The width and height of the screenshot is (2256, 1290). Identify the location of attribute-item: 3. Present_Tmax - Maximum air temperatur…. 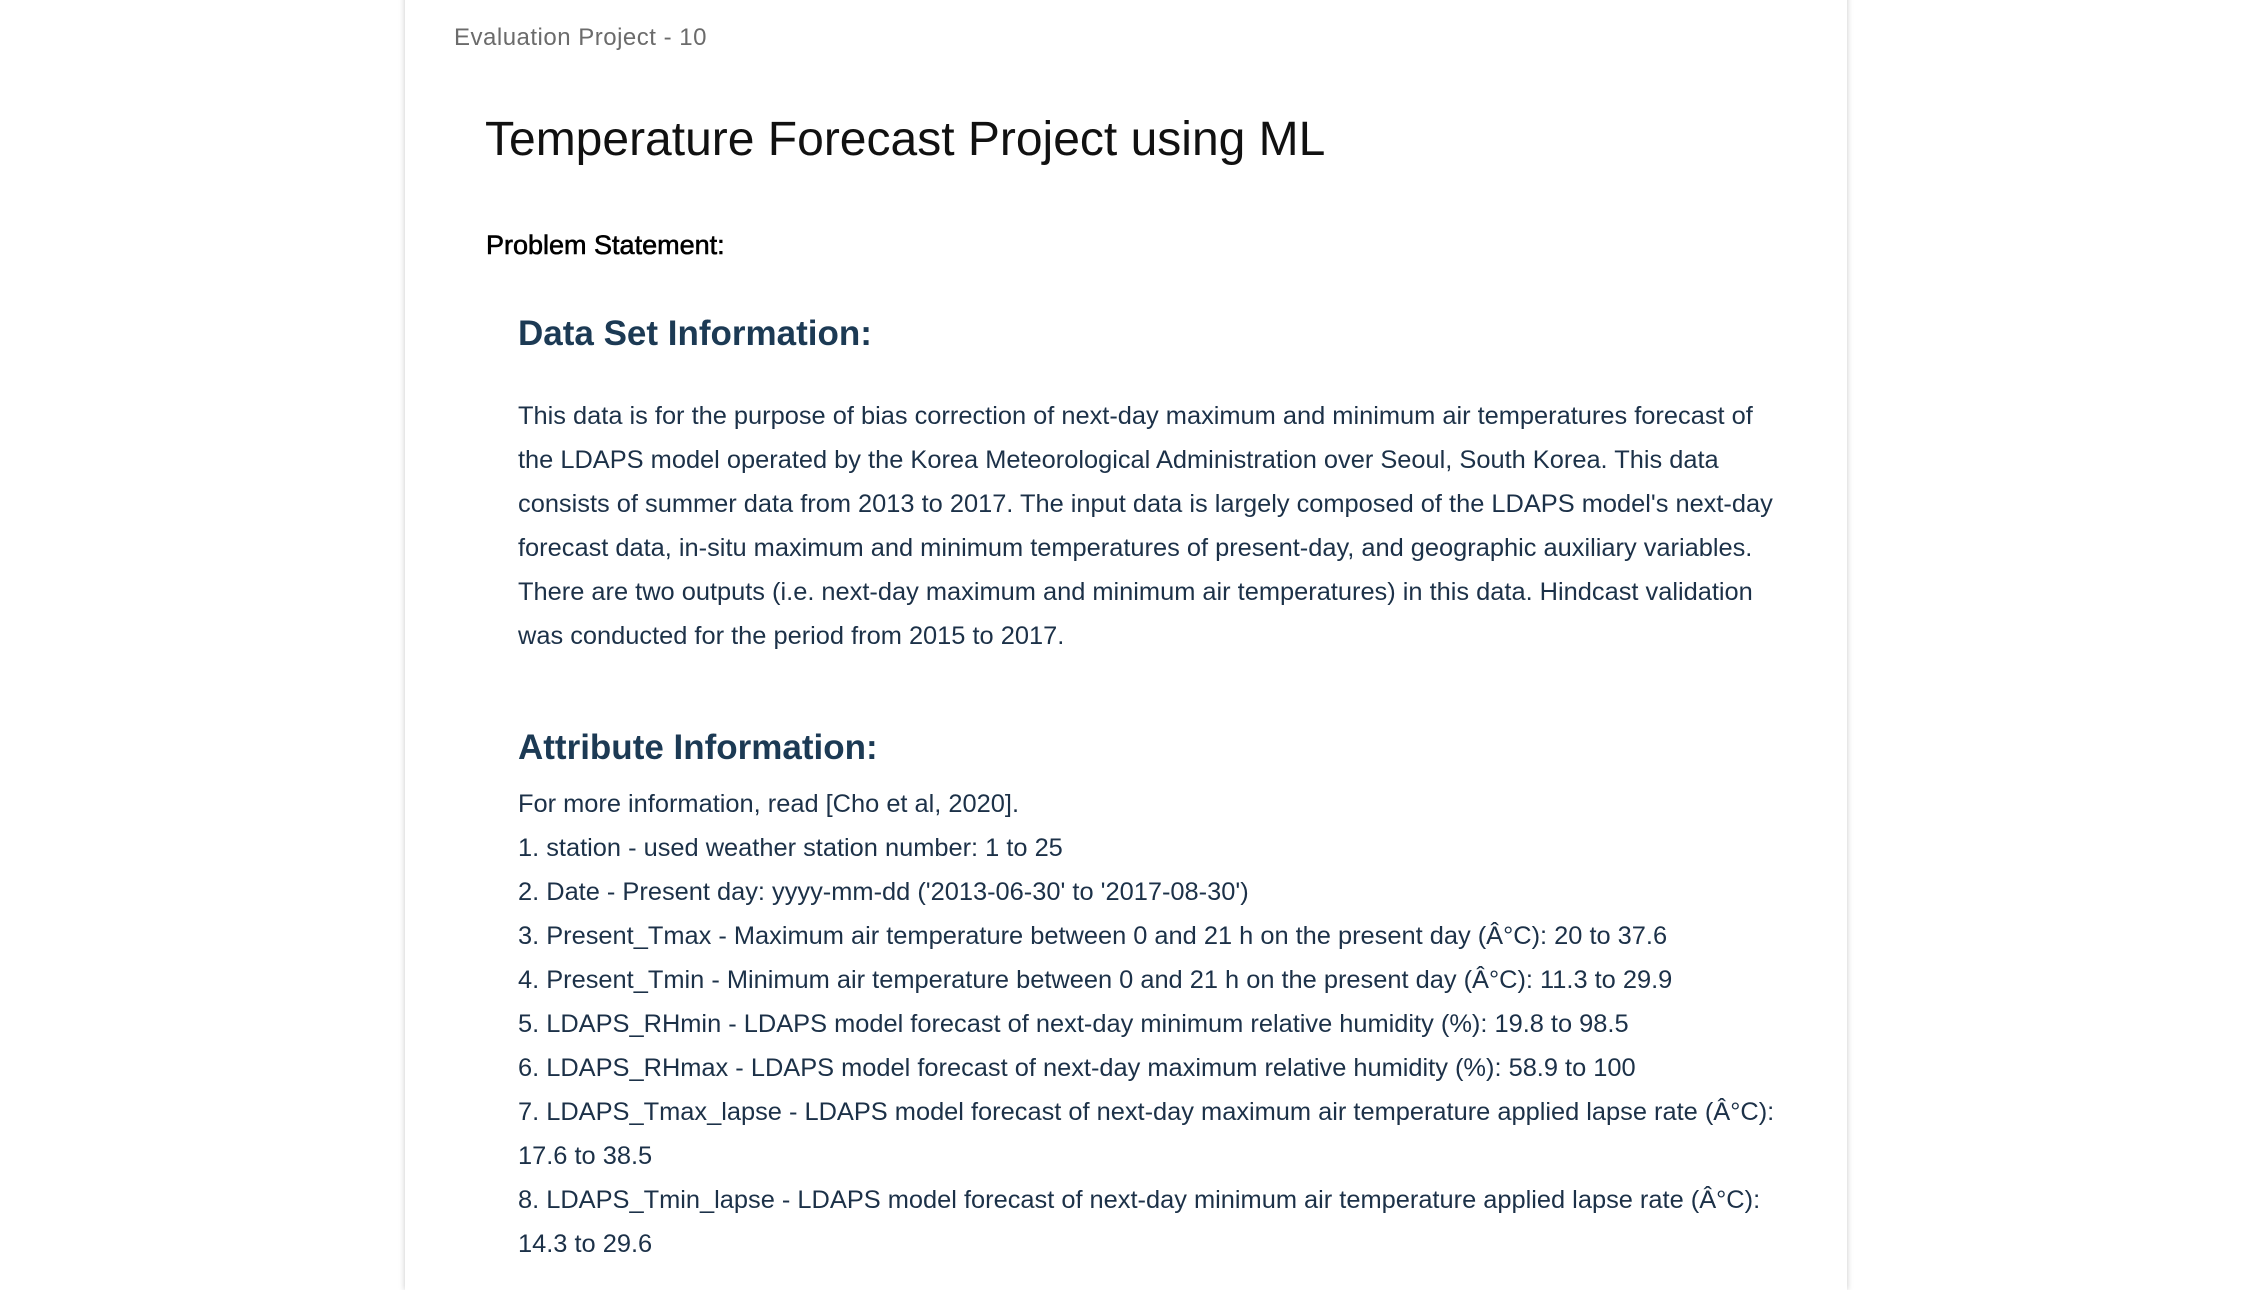
(1093, 936).